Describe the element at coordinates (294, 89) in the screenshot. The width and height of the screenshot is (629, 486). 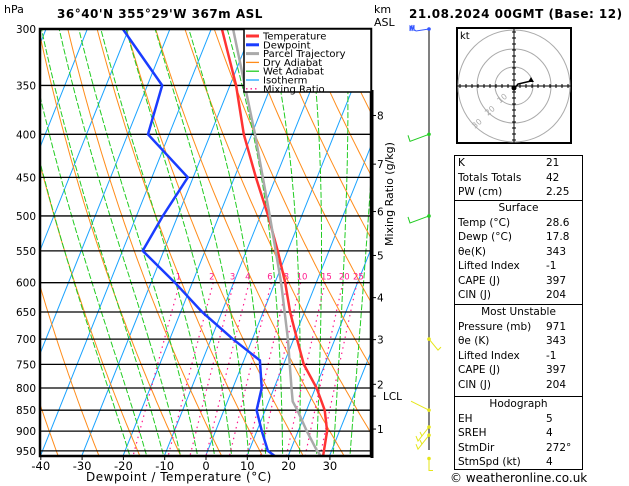
I see `legend-label: Mixing Ratio` at that location.